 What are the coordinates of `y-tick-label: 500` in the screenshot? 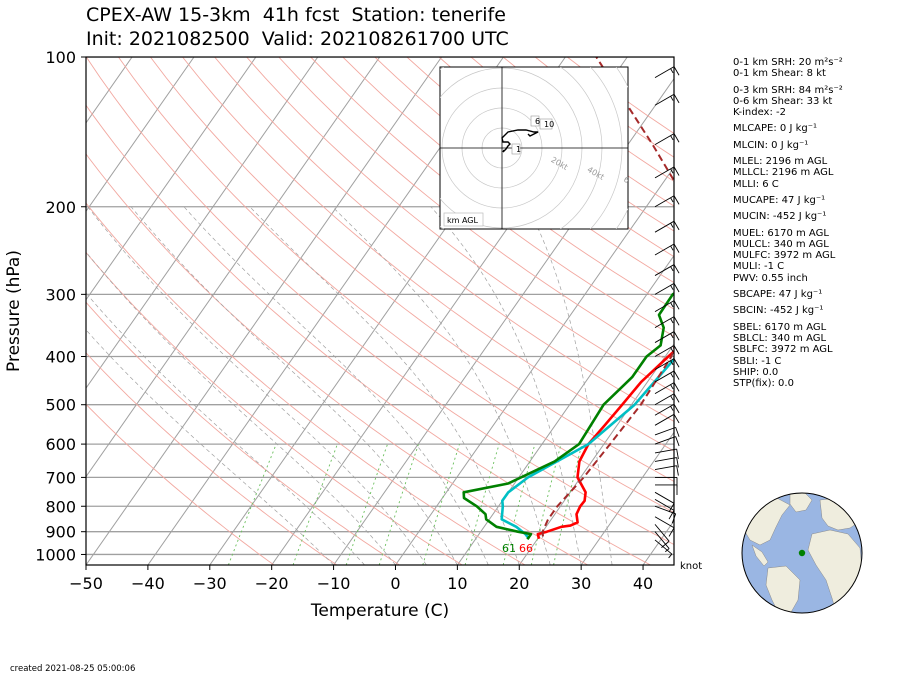 It's located at (60, 405).